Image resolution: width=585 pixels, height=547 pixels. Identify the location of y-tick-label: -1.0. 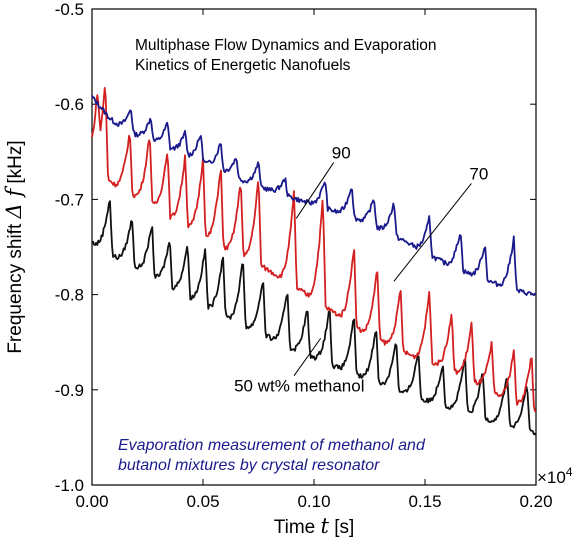
(69, 485).